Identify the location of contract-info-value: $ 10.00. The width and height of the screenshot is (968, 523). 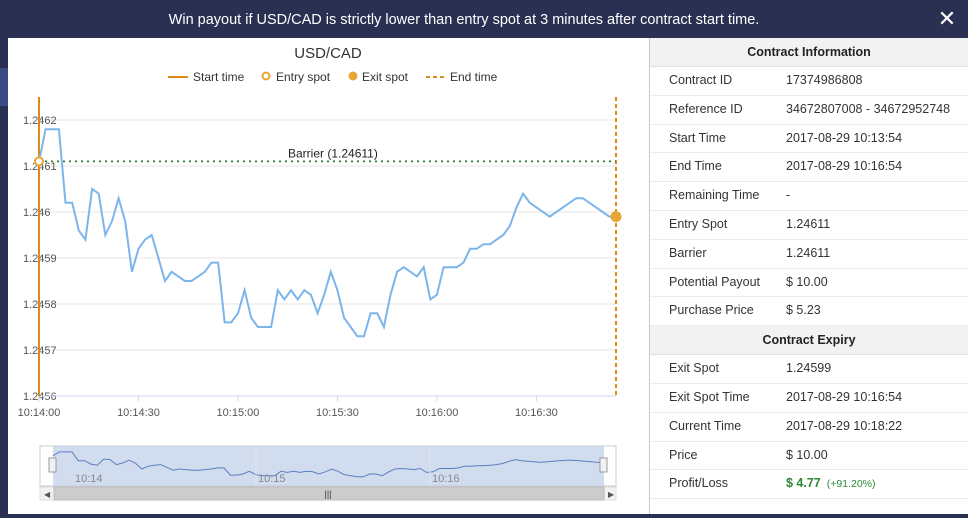
(807, 281).